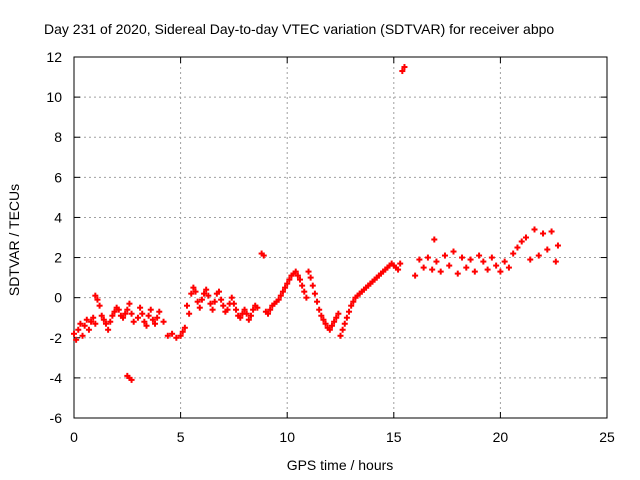 This screenshot has width=640, height=480. Describe the element at coordinates (14, 240) in the screenshot. I see `y-axis-label: SDTVAR / TECUs` at that location.